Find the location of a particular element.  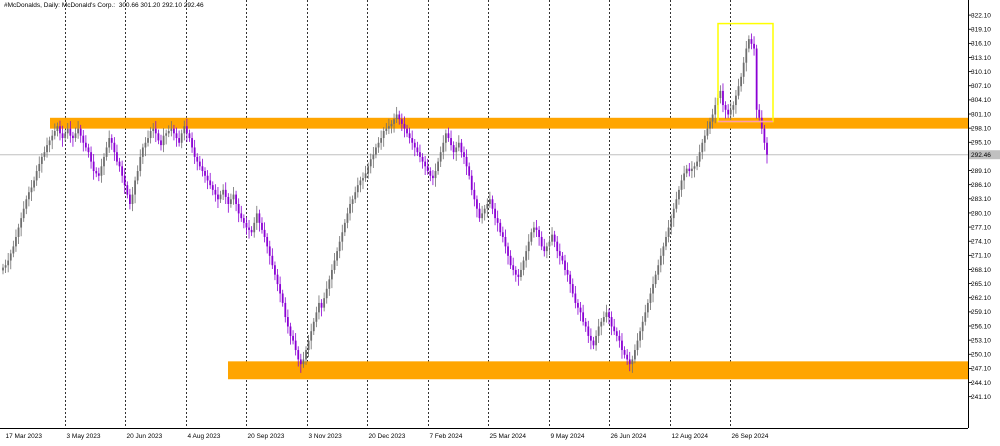

x-axis-label: 12 Aug 2024 is located at coordinates (690, 436).